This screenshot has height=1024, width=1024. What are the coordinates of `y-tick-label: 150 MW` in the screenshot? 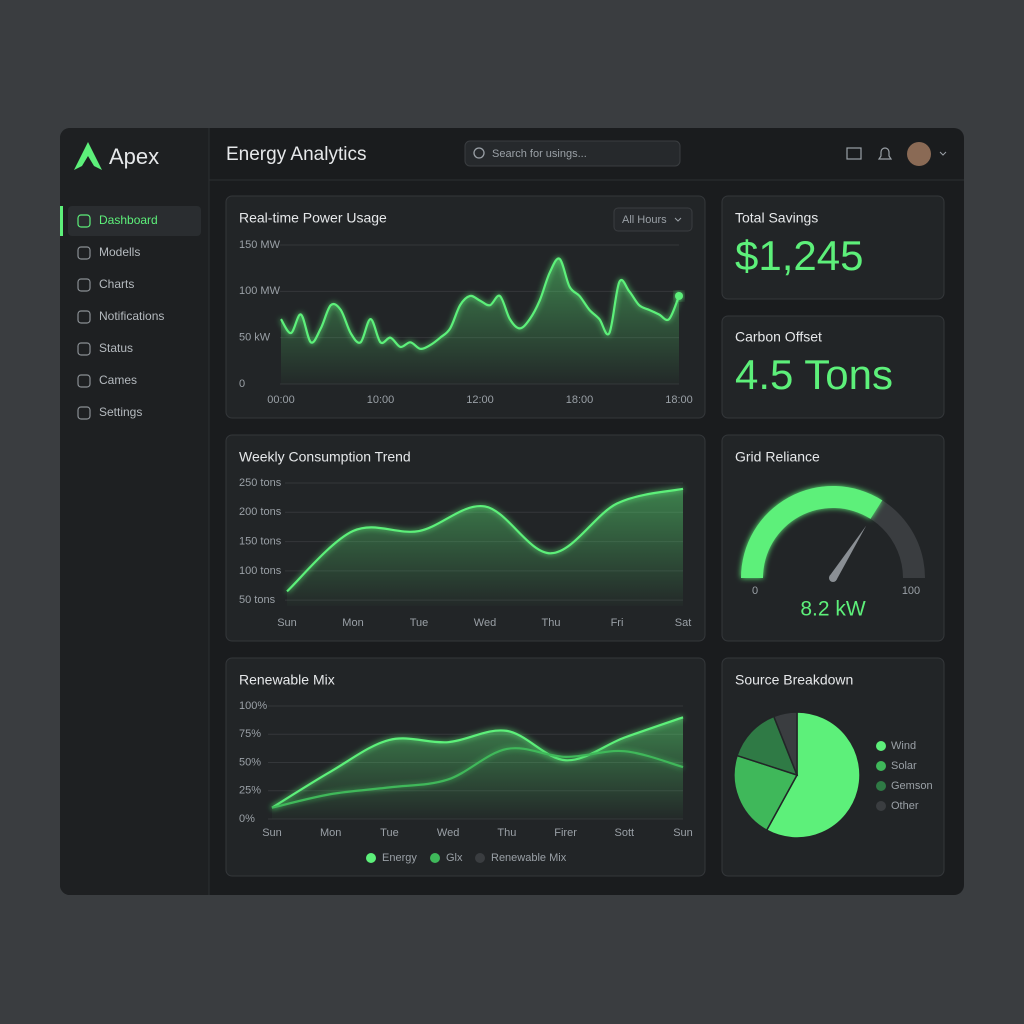 It's located at (260, 245).